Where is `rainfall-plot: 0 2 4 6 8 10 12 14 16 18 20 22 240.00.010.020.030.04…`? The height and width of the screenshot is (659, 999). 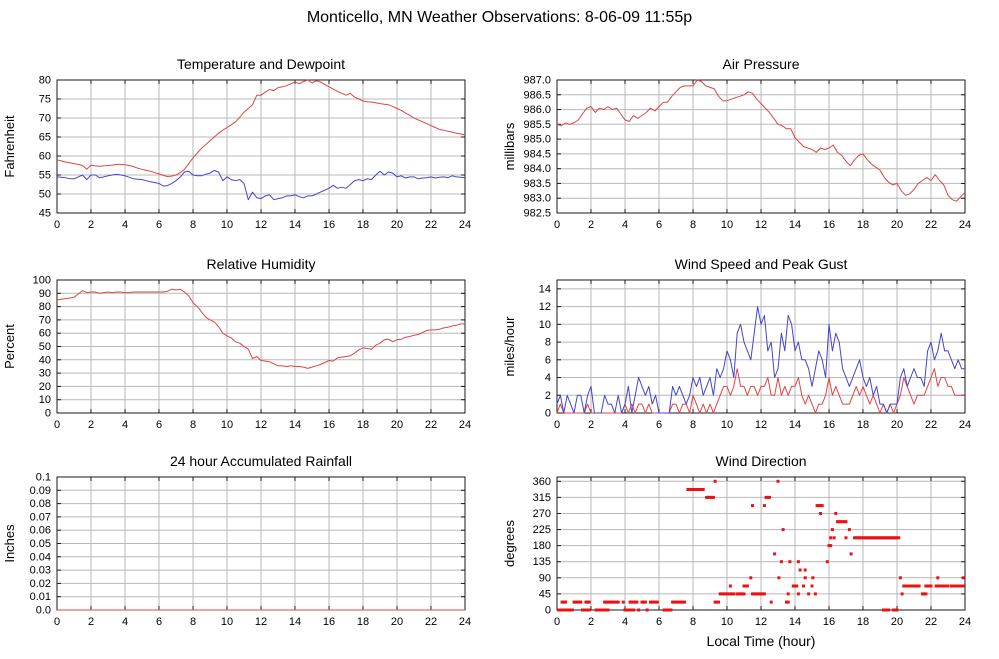
rainfall-plot: 0 2 4 6 8 10 12 14 16 18 20 22 240.00.010.020.030.04… is located at coordinates (236, 550).